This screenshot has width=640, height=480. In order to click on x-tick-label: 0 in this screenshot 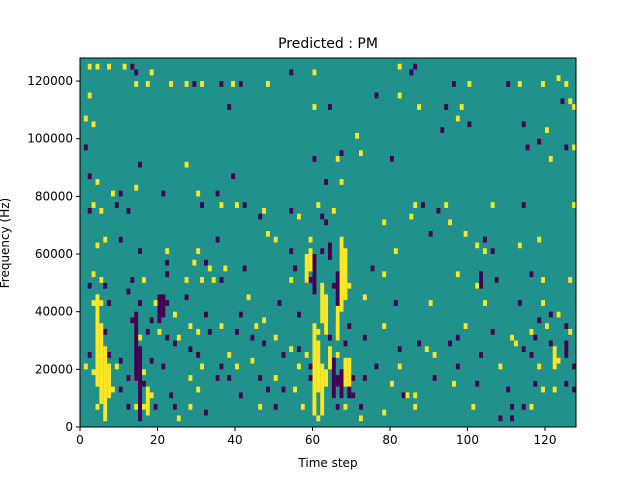, I will do `click(80, 440)`.